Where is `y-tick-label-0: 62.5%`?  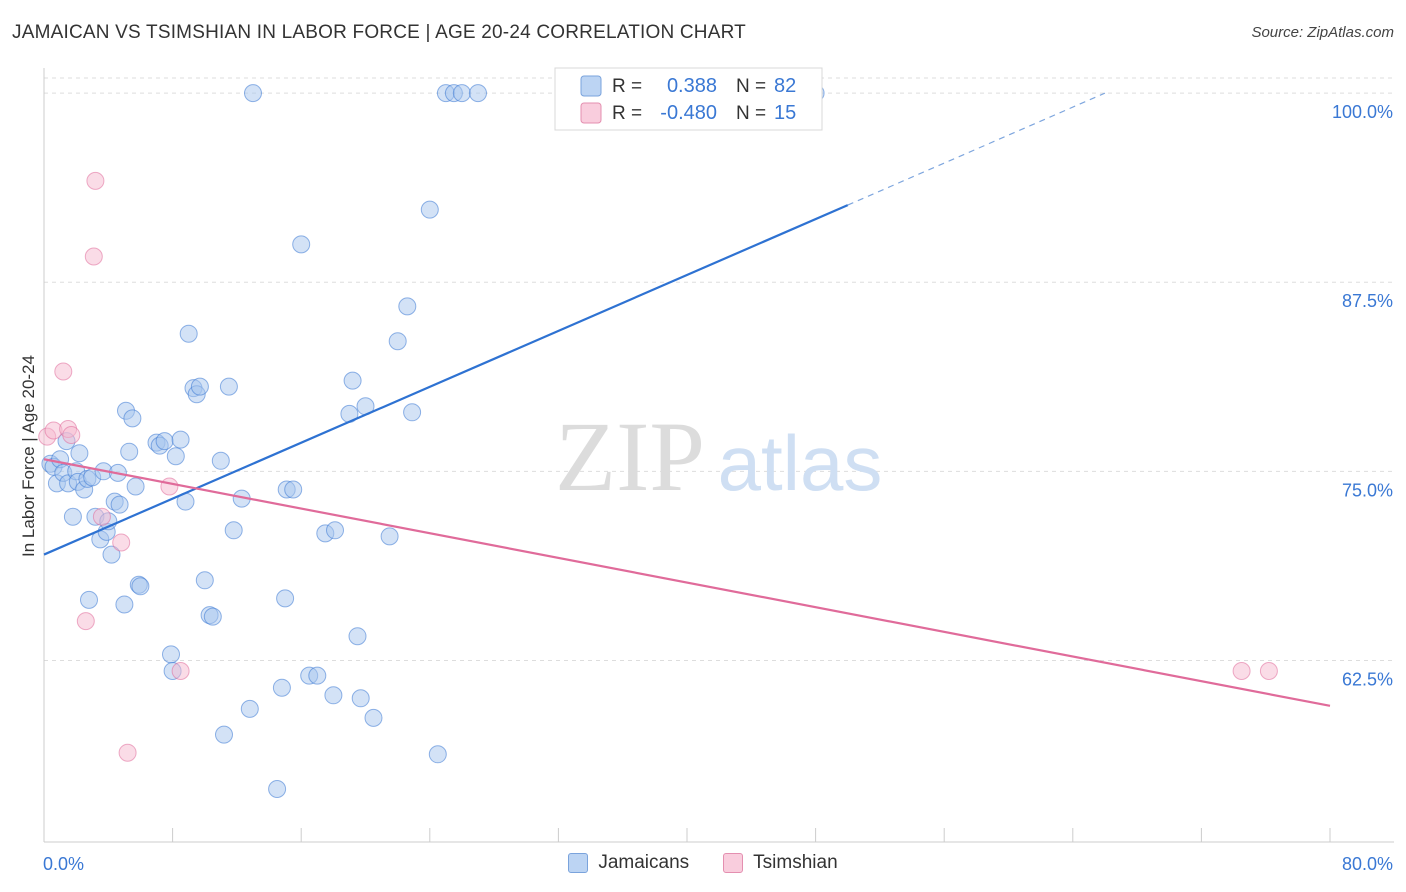
y-tick-label-0: 62.5% is located at coordinates (1367, 679).